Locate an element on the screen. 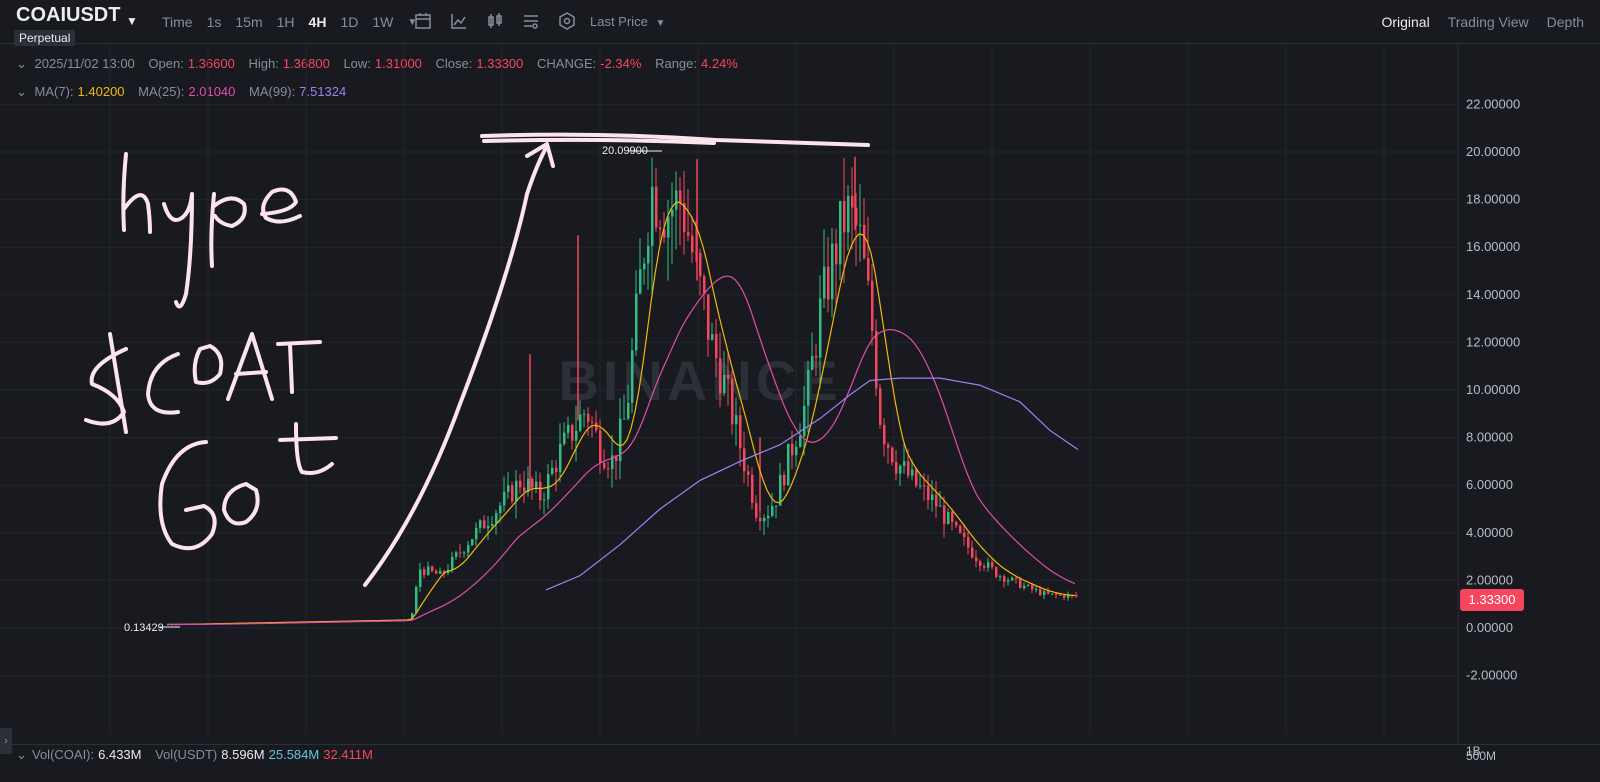 The width and height of the screenshot is (1600, 782). view-tabs: Original Trading View Depth is located at coordinates (1473, 22).